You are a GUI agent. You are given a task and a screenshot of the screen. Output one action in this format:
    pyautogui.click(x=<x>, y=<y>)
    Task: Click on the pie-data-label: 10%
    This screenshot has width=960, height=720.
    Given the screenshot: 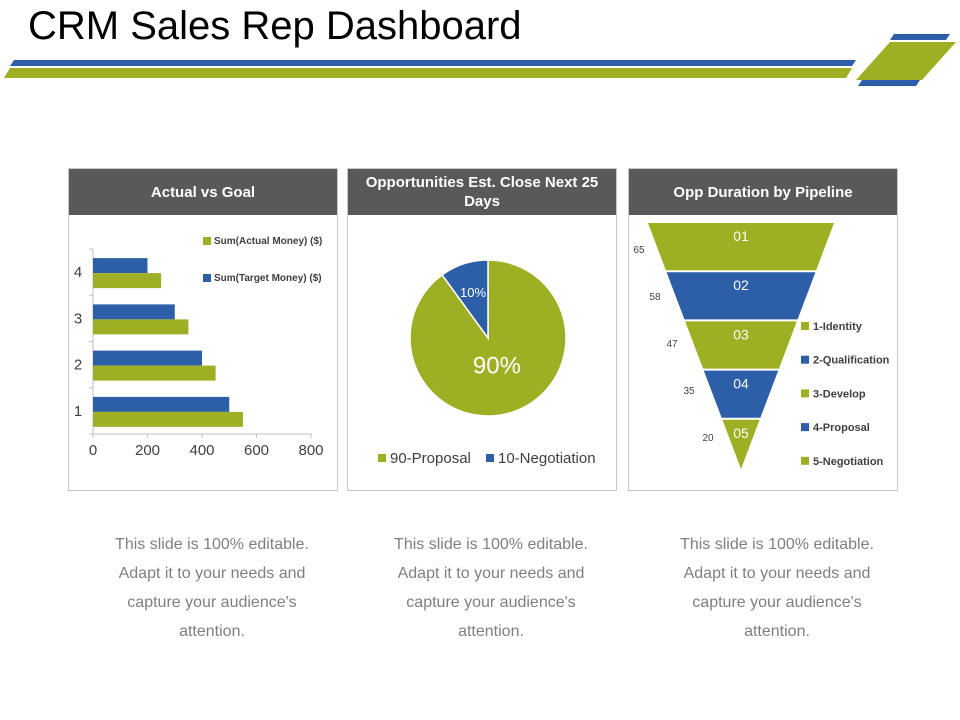 What is the action you would take?
    pyautogui.click(x=473, y=292)
    